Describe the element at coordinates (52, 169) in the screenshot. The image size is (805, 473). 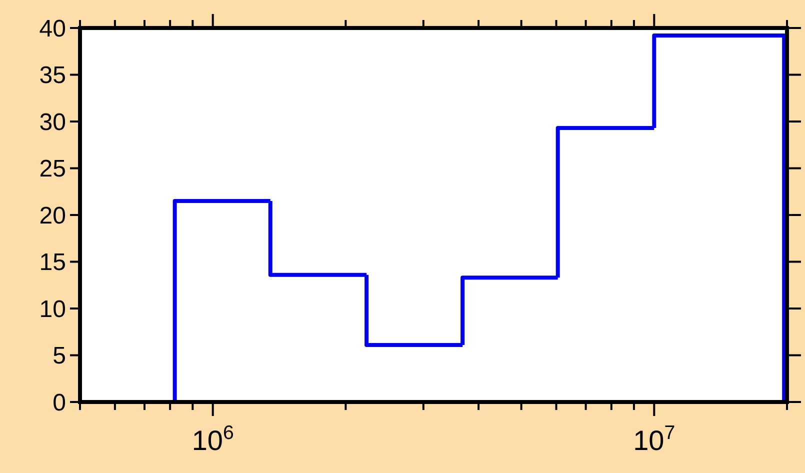
I see `y-tick-label: 25` at that location.